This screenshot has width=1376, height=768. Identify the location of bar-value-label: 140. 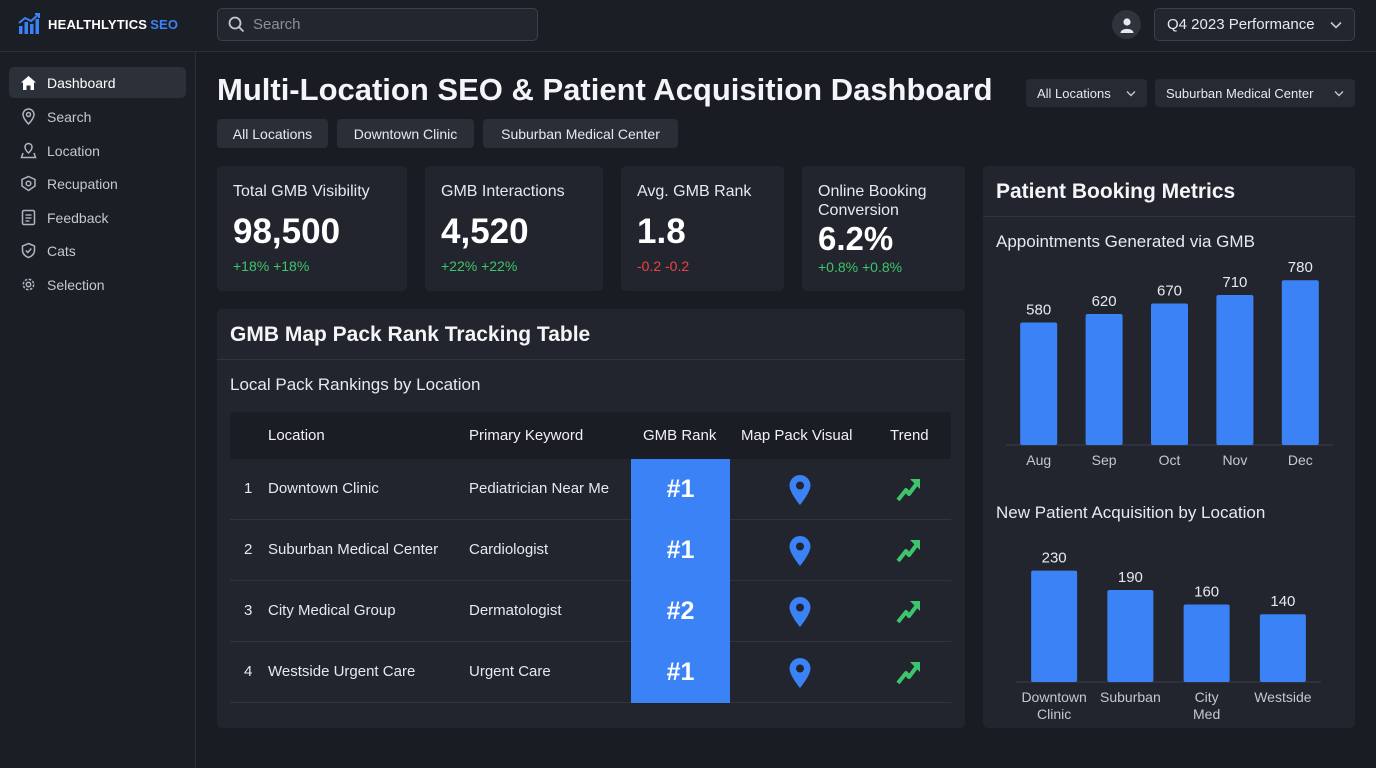
(1282, 601).